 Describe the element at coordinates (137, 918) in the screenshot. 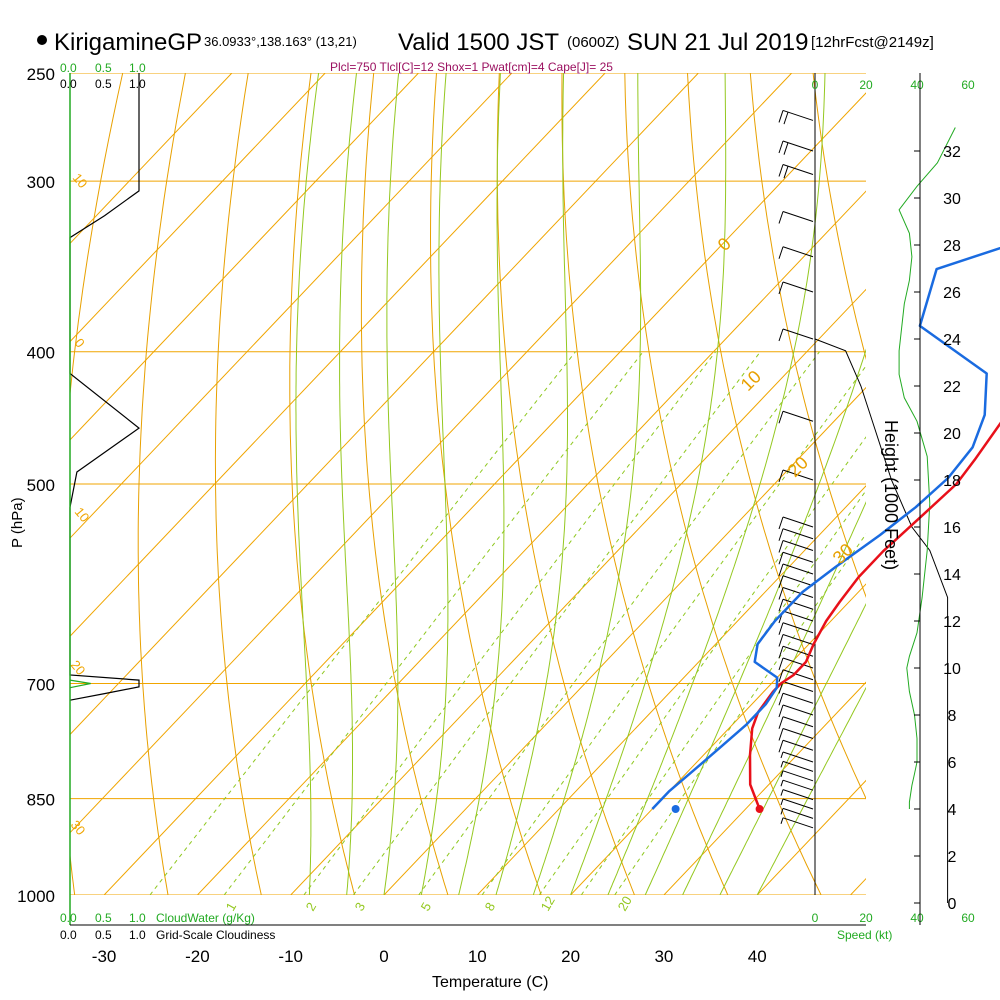

I see `strip-bottom-green-tick: 1.0` at that location.